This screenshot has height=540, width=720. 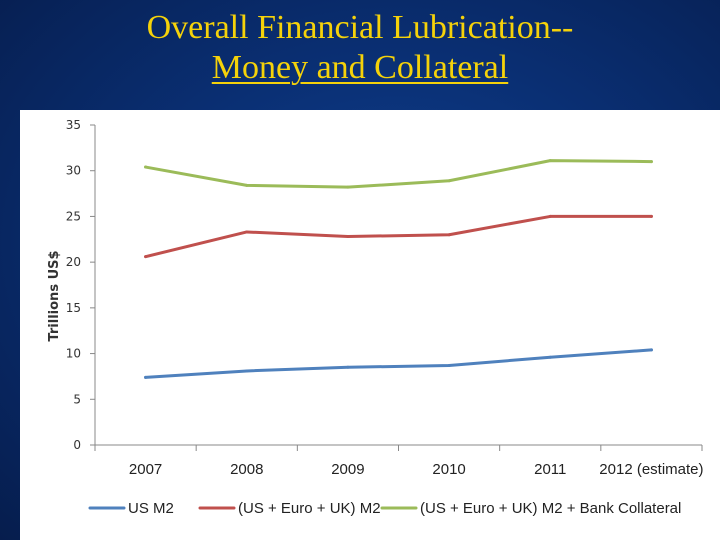 What do you see at coordinates (360, 27) in the screenshot?
I see `slide-title-line-1: Overall Financial Lubrication--` at bounding box center [360, 27].